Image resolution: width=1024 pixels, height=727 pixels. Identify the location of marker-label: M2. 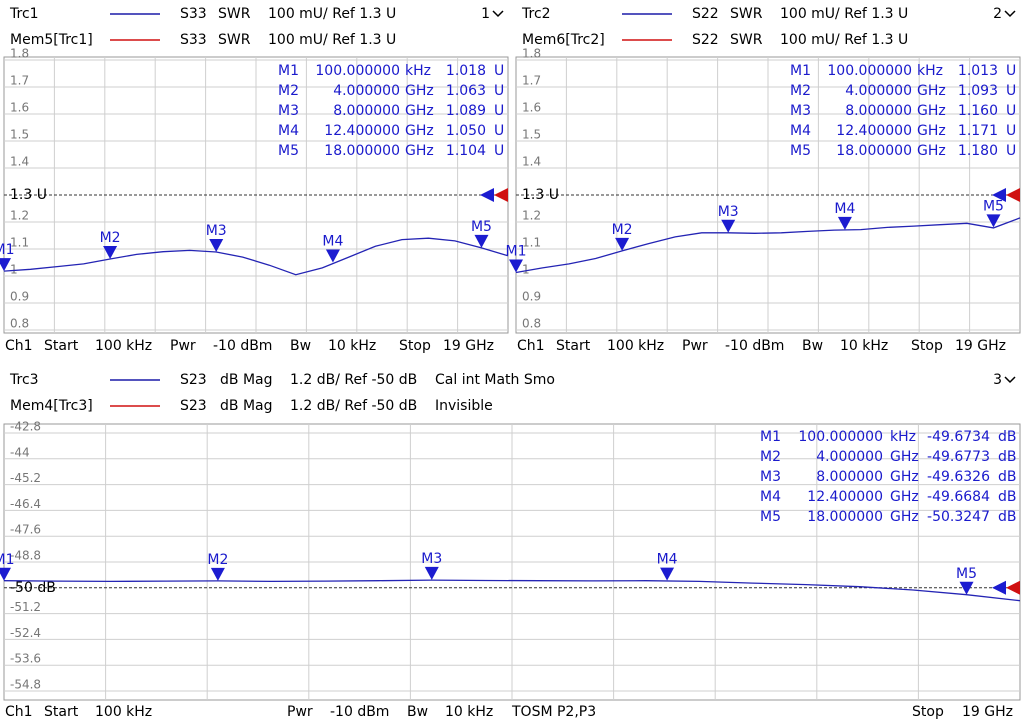
(110, 238).